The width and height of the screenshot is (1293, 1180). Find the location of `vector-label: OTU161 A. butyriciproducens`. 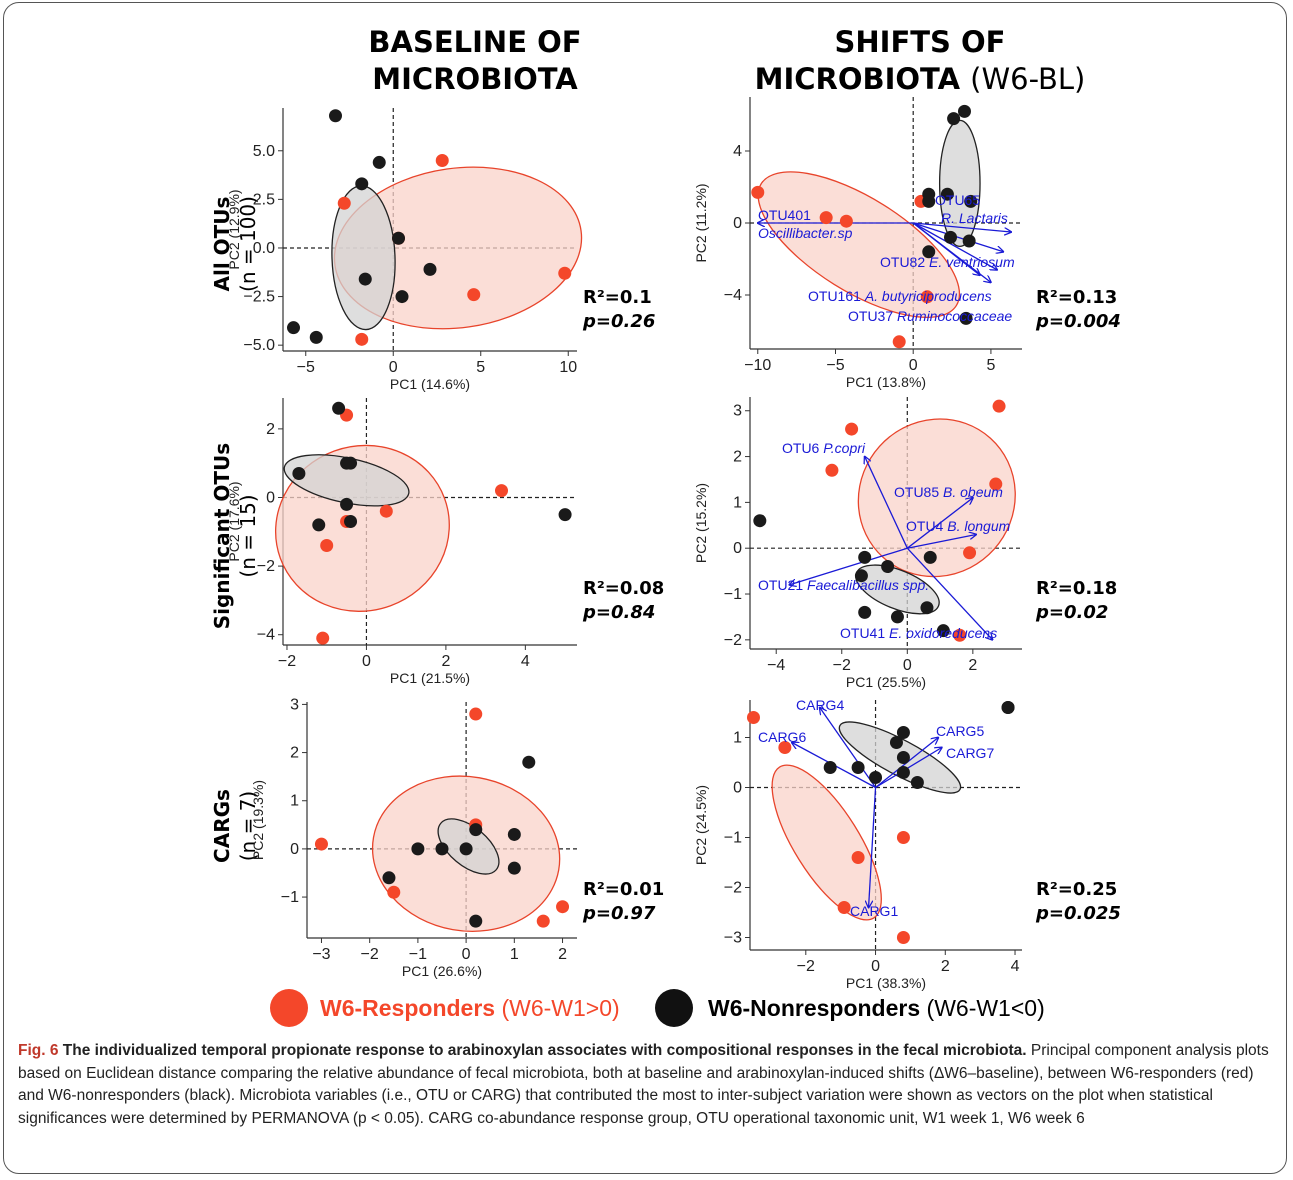

vector-label: OTU161 A. butyriciproducens is located at coordinates (900, 296).